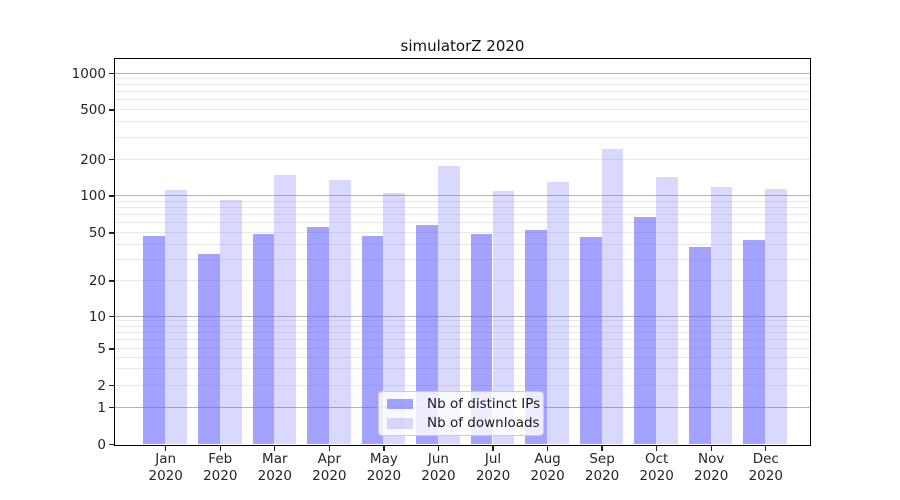 The height and width of the screenshot is (500, 900). What do you see at coordinates (602, 467) in the screenshot?
I see `x-tick-label-sep: Sep 2020` at bounding box center [602, 467].